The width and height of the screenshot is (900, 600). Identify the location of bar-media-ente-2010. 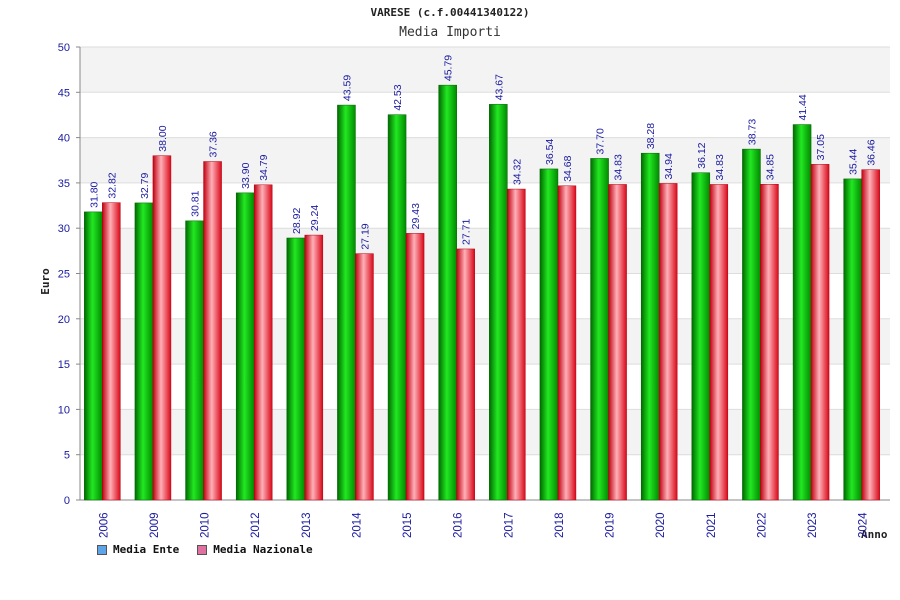
(194, 360).